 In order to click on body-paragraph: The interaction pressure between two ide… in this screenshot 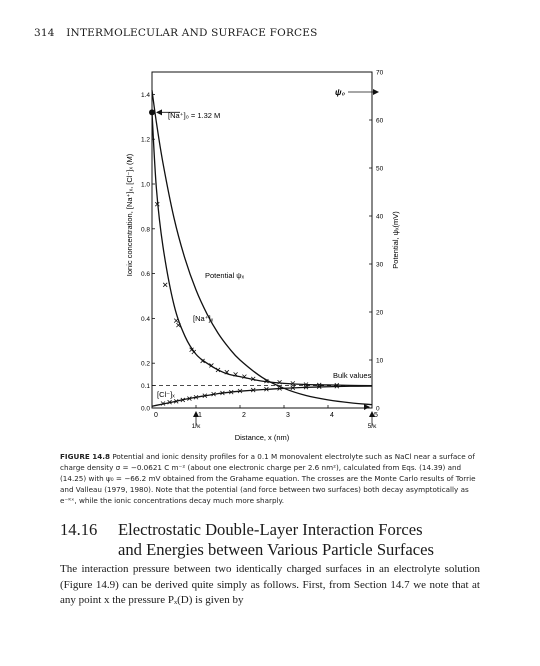, I will do `click(270, 584)`.